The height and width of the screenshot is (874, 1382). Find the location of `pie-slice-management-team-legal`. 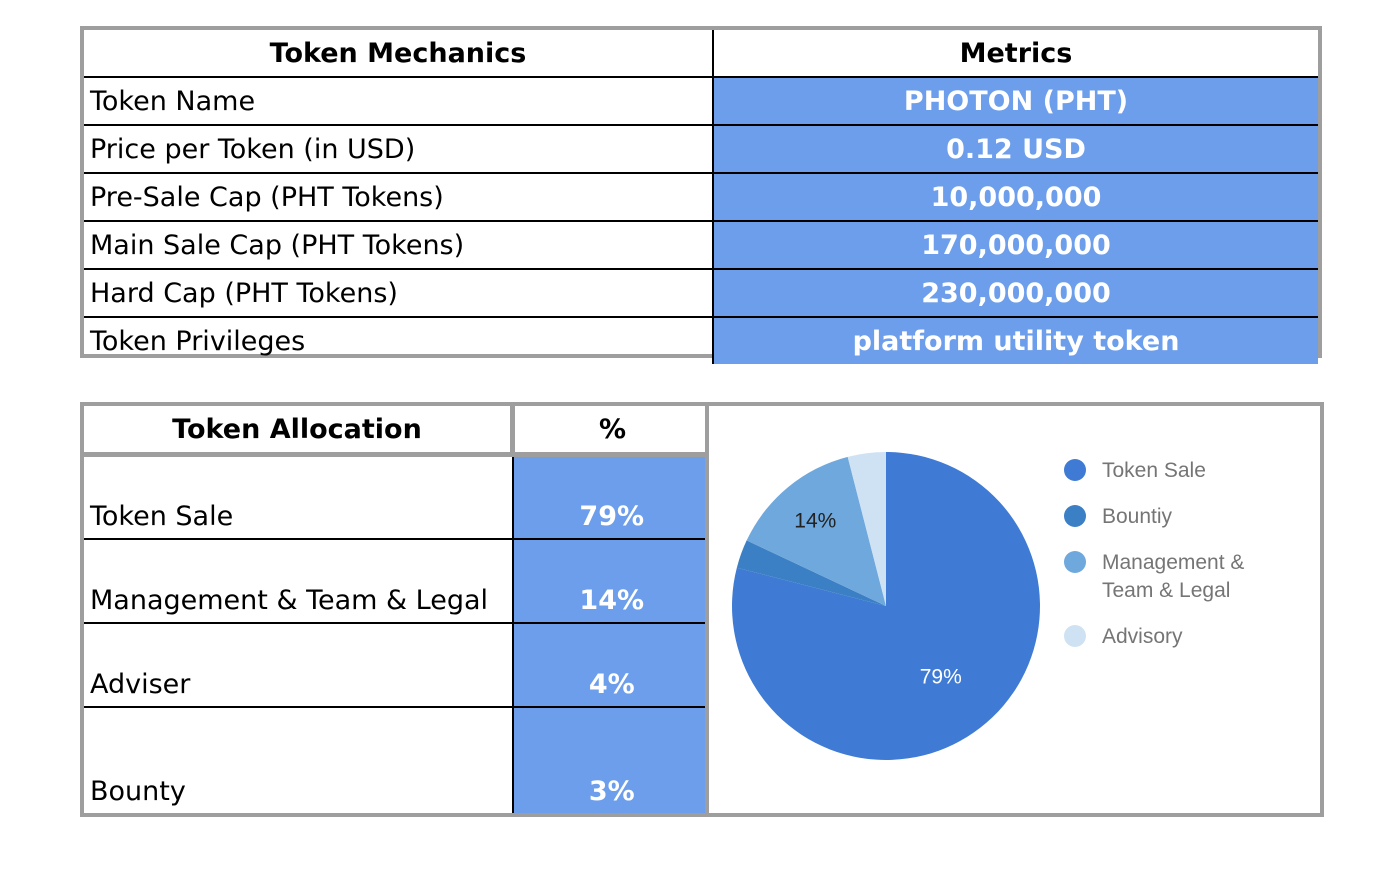

pie-slice-management-team-legal is located at coordinates (816, 531).